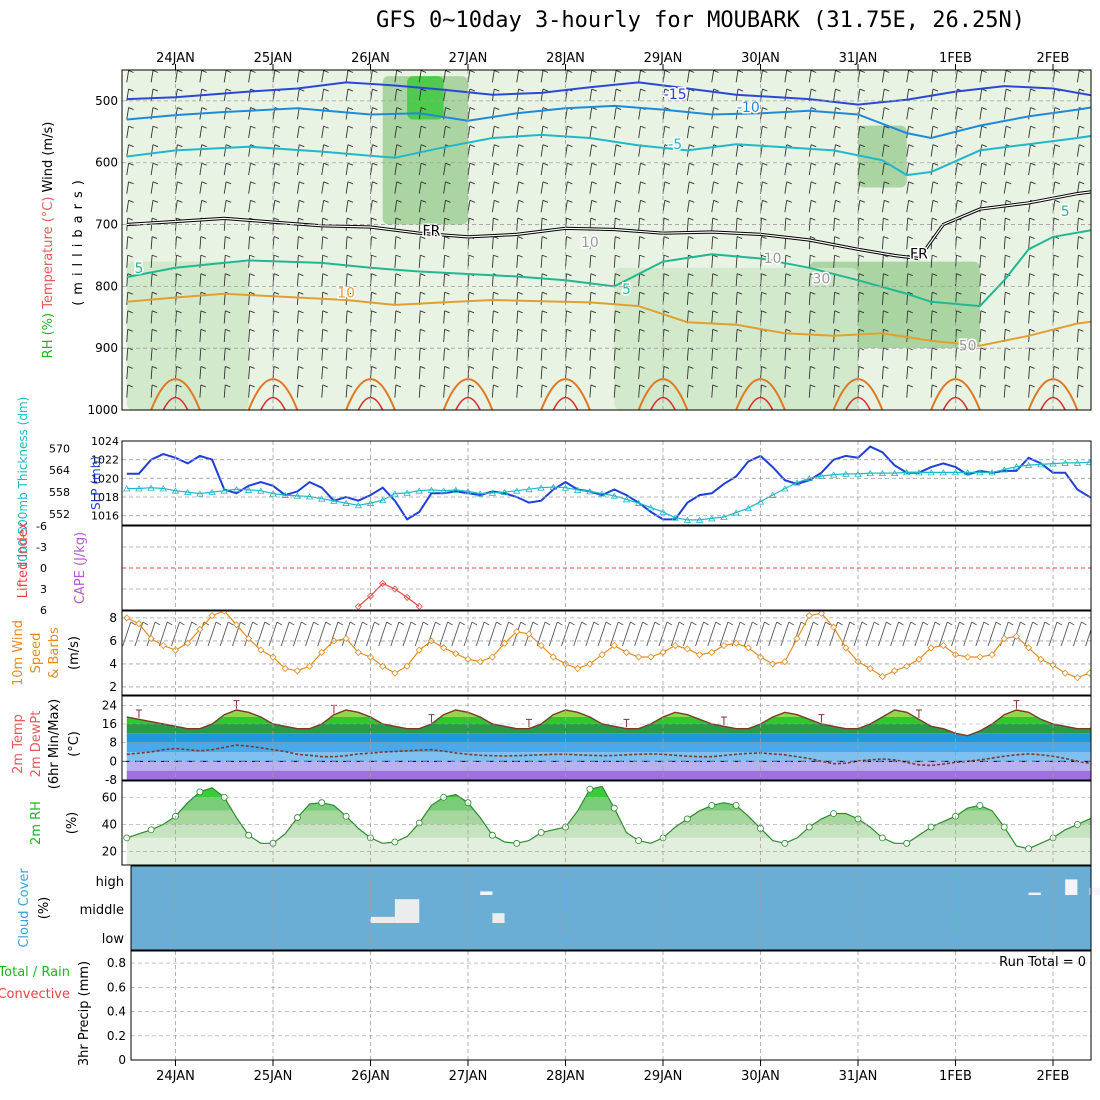 The width and height of the screenshot is (1100, 1100). What do you see at coordinates (663, 403) in the screenshot?
I see `hot-contour` at bounding box center [663, 403].